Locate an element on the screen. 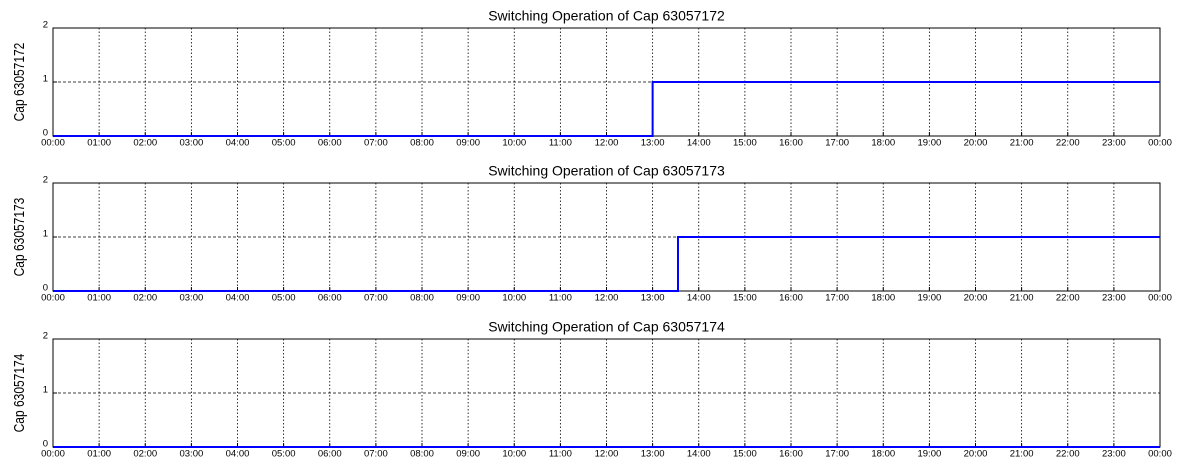  y-axis-label: Cap 63057174 is located at coordinates (19, 392).